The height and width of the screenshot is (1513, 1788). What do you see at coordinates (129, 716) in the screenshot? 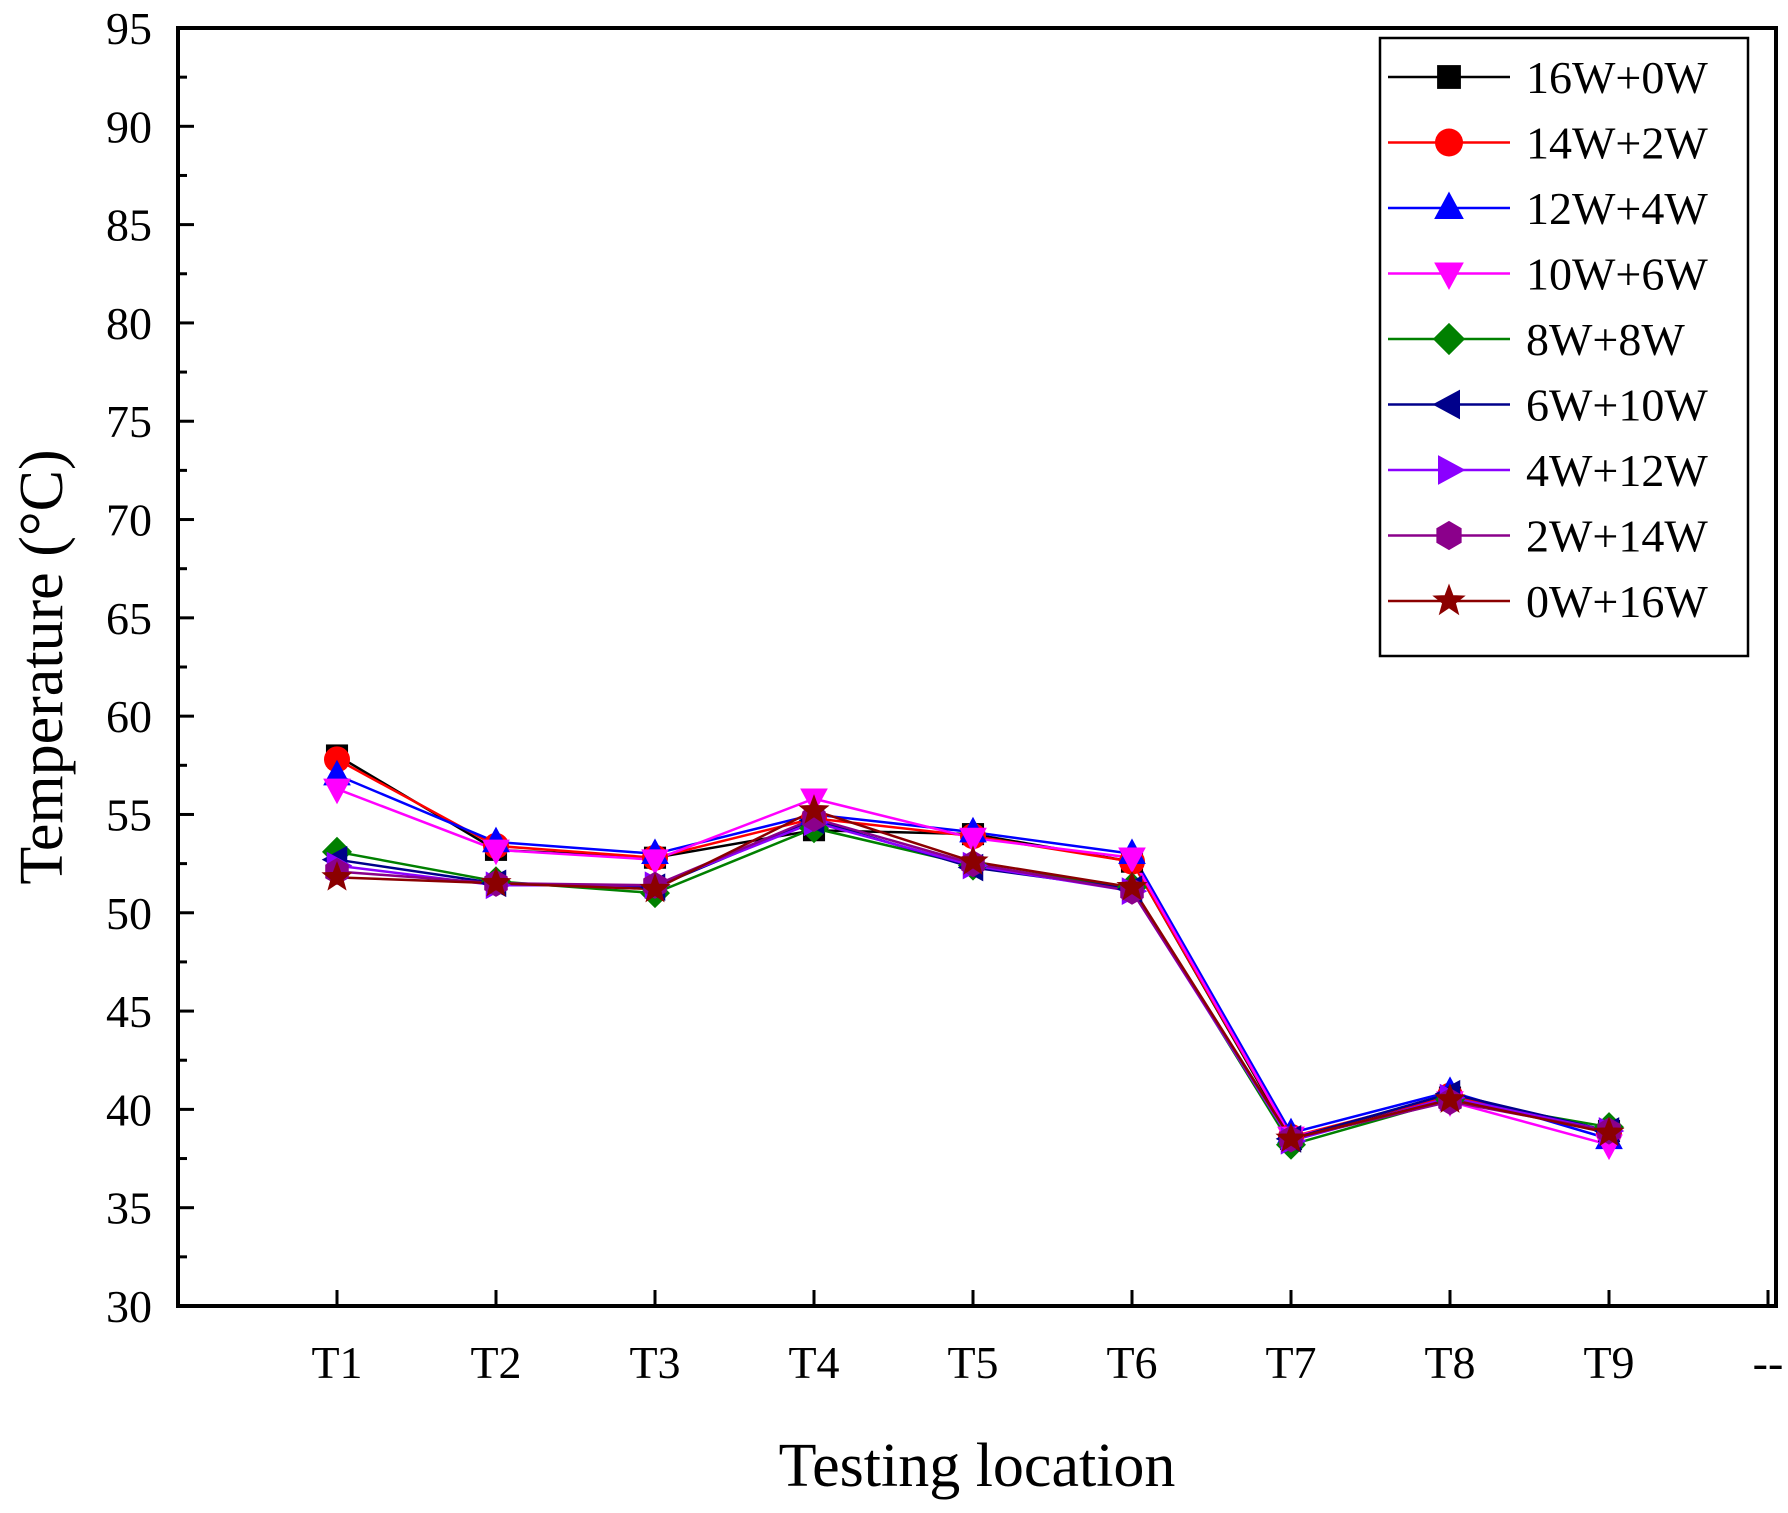
I see `y-tick-label: 60` at bounding box center [129, 716].